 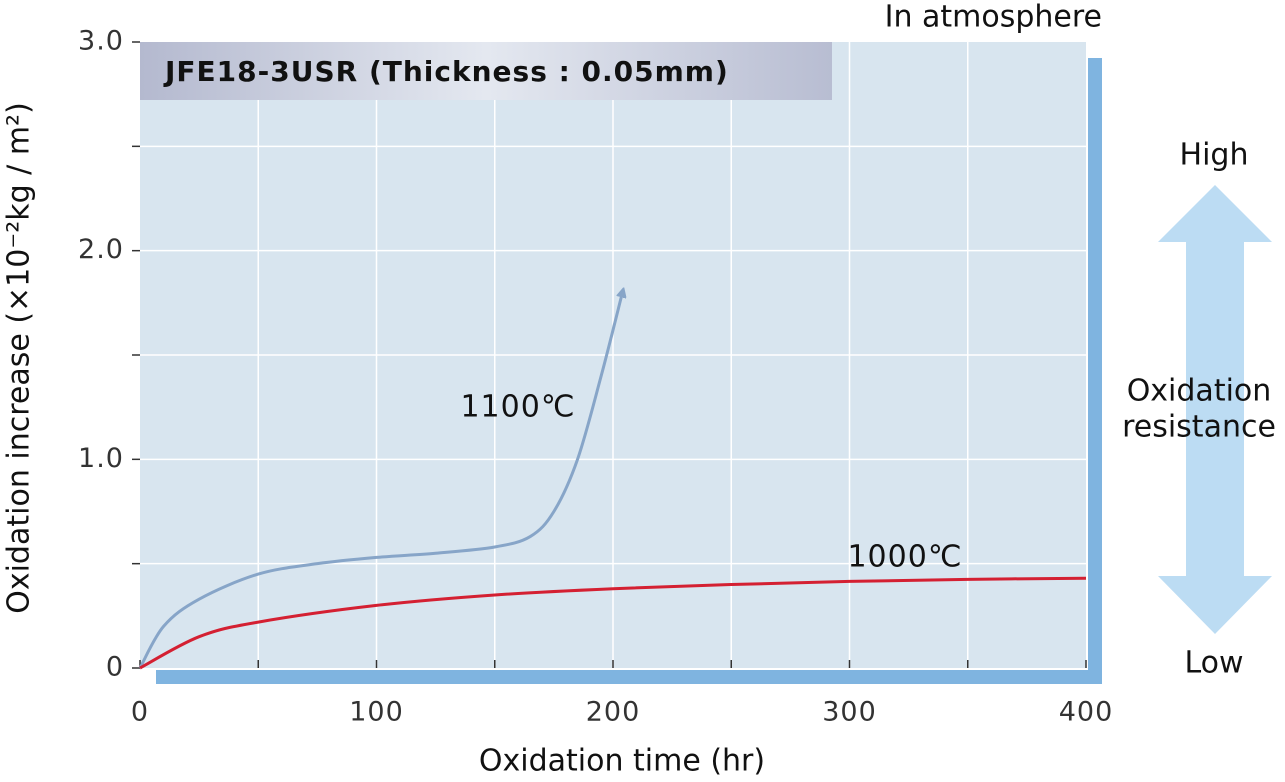 What do you see at coordinates (1086, 712) in the screenshot?
I see `x-tick-label: 400` at bounding box center [1086, 712].